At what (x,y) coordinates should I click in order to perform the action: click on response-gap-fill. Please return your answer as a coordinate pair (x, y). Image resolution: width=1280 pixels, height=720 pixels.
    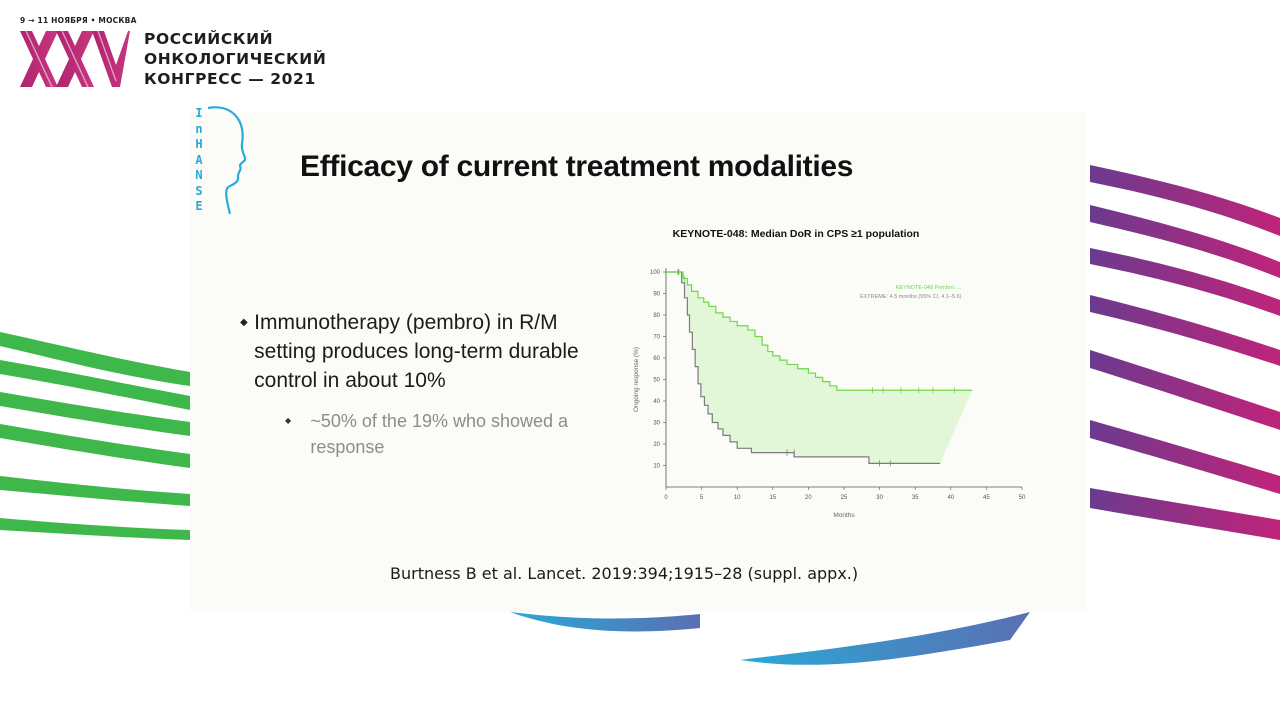
    Looking at the image, I should click on (819, 368).